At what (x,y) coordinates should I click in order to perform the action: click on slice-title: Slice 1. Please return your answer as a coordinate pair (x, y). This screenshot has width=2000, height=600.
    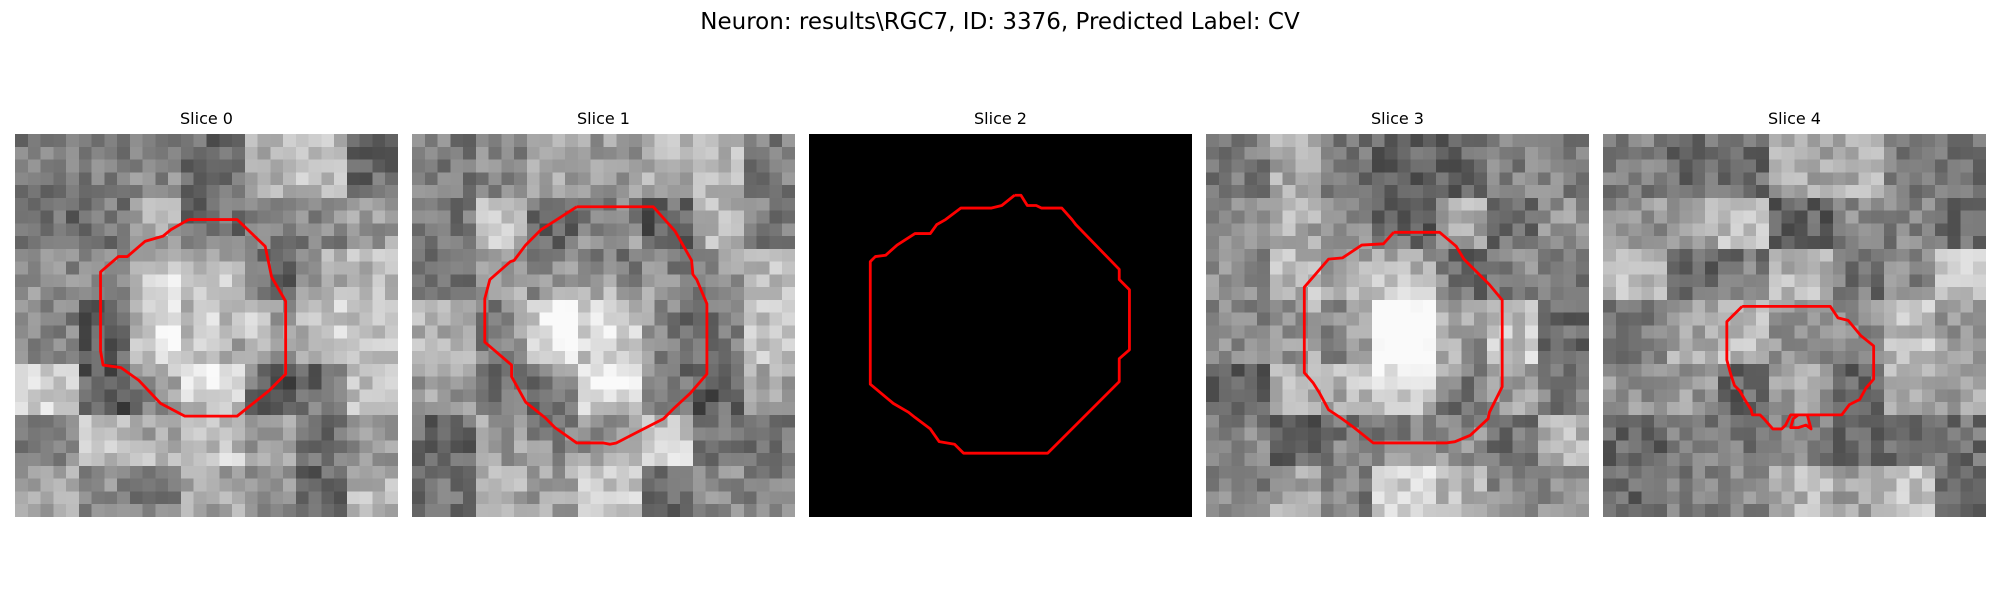
    Looking at the image, I should click on (603, 119).